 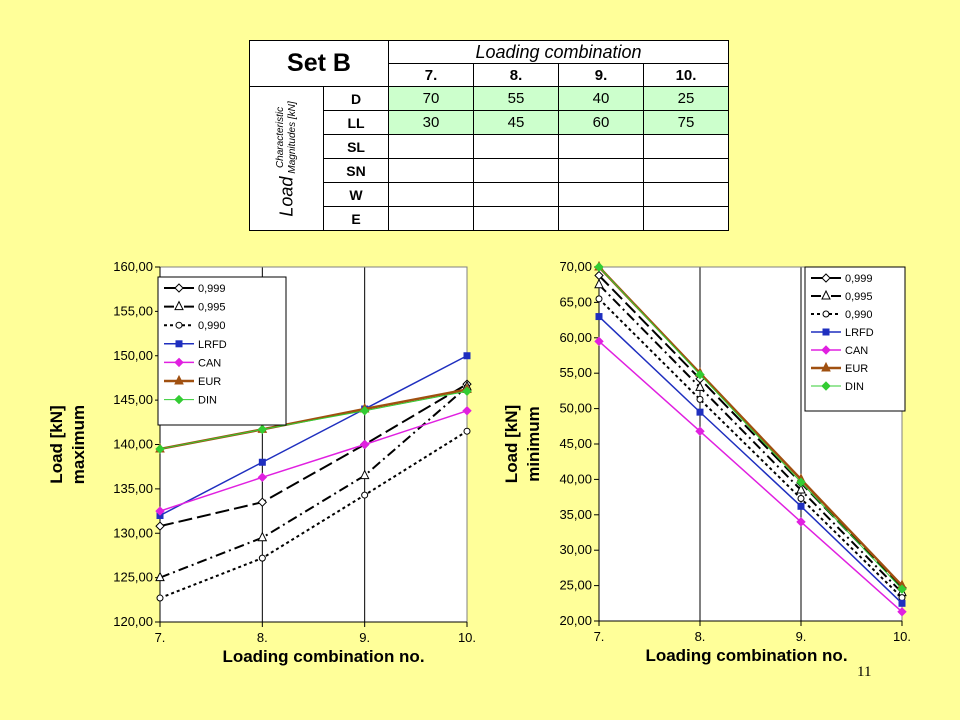 What do you see at coordinates (356, 122) in the screenshot?
I see `row-label: LL` at bounding box center [356, 122].